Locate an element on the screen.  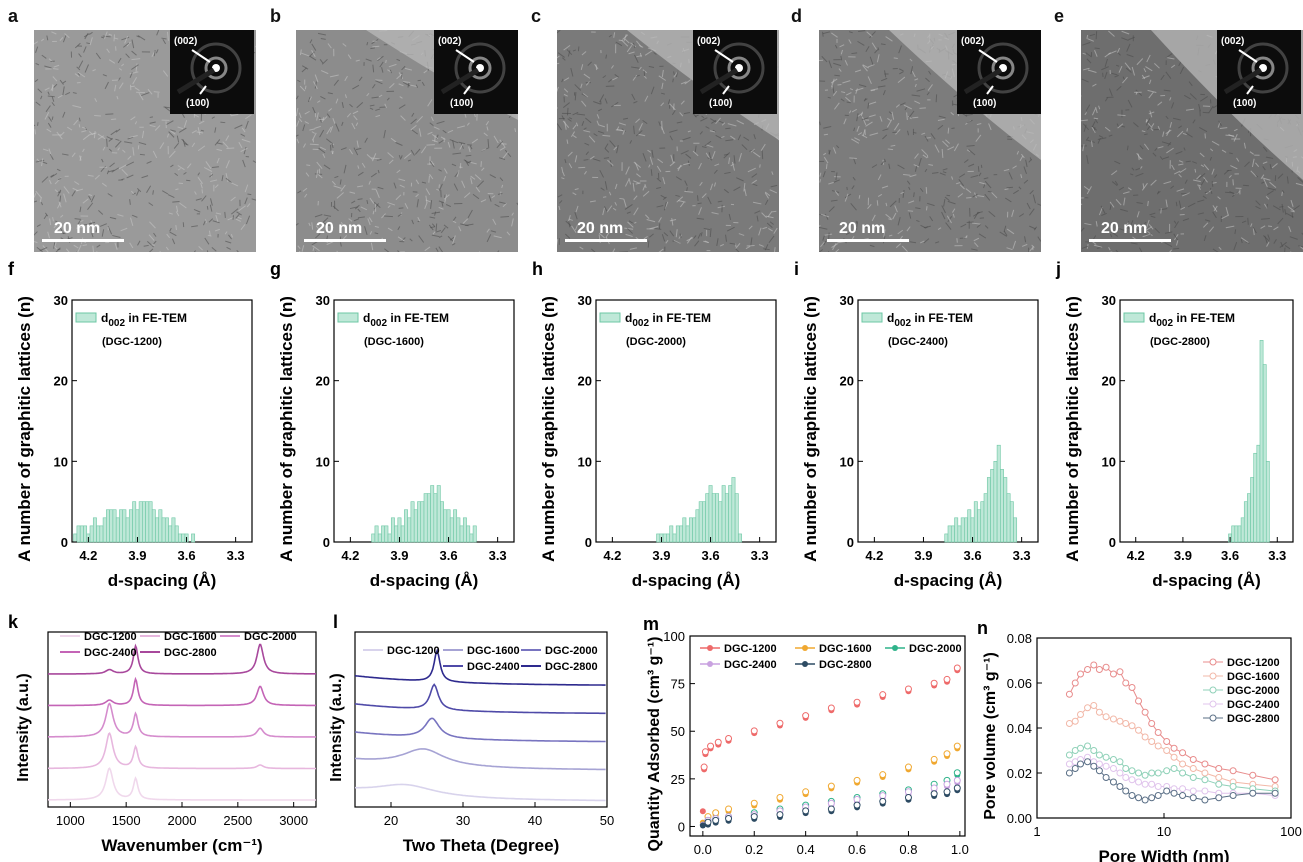
legend-marker is located at coordinates (895, 648).